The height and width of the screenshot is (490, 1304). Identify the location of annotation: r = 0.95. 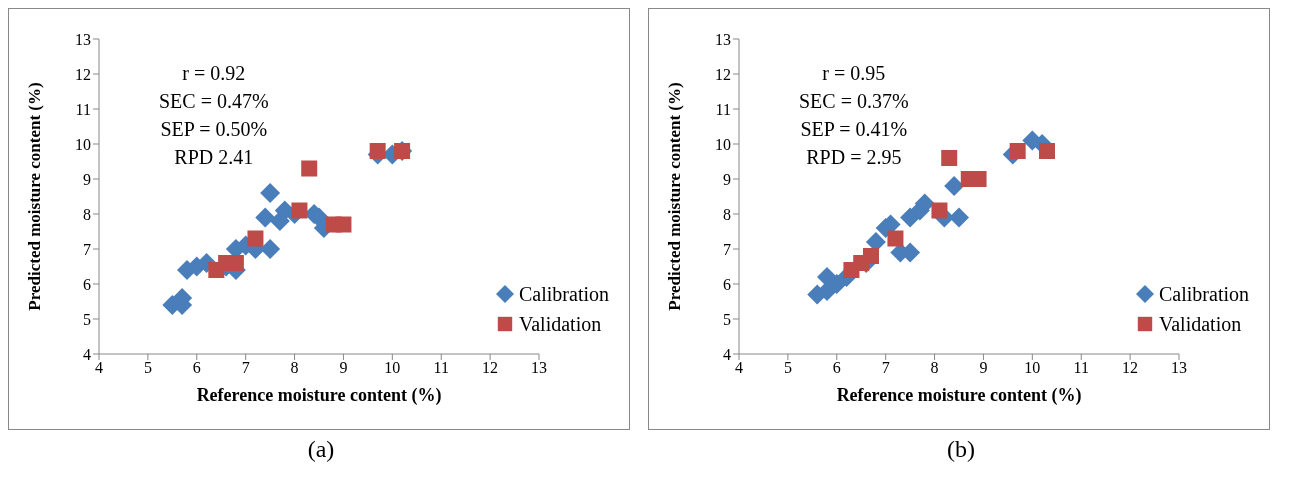
(854, 73).